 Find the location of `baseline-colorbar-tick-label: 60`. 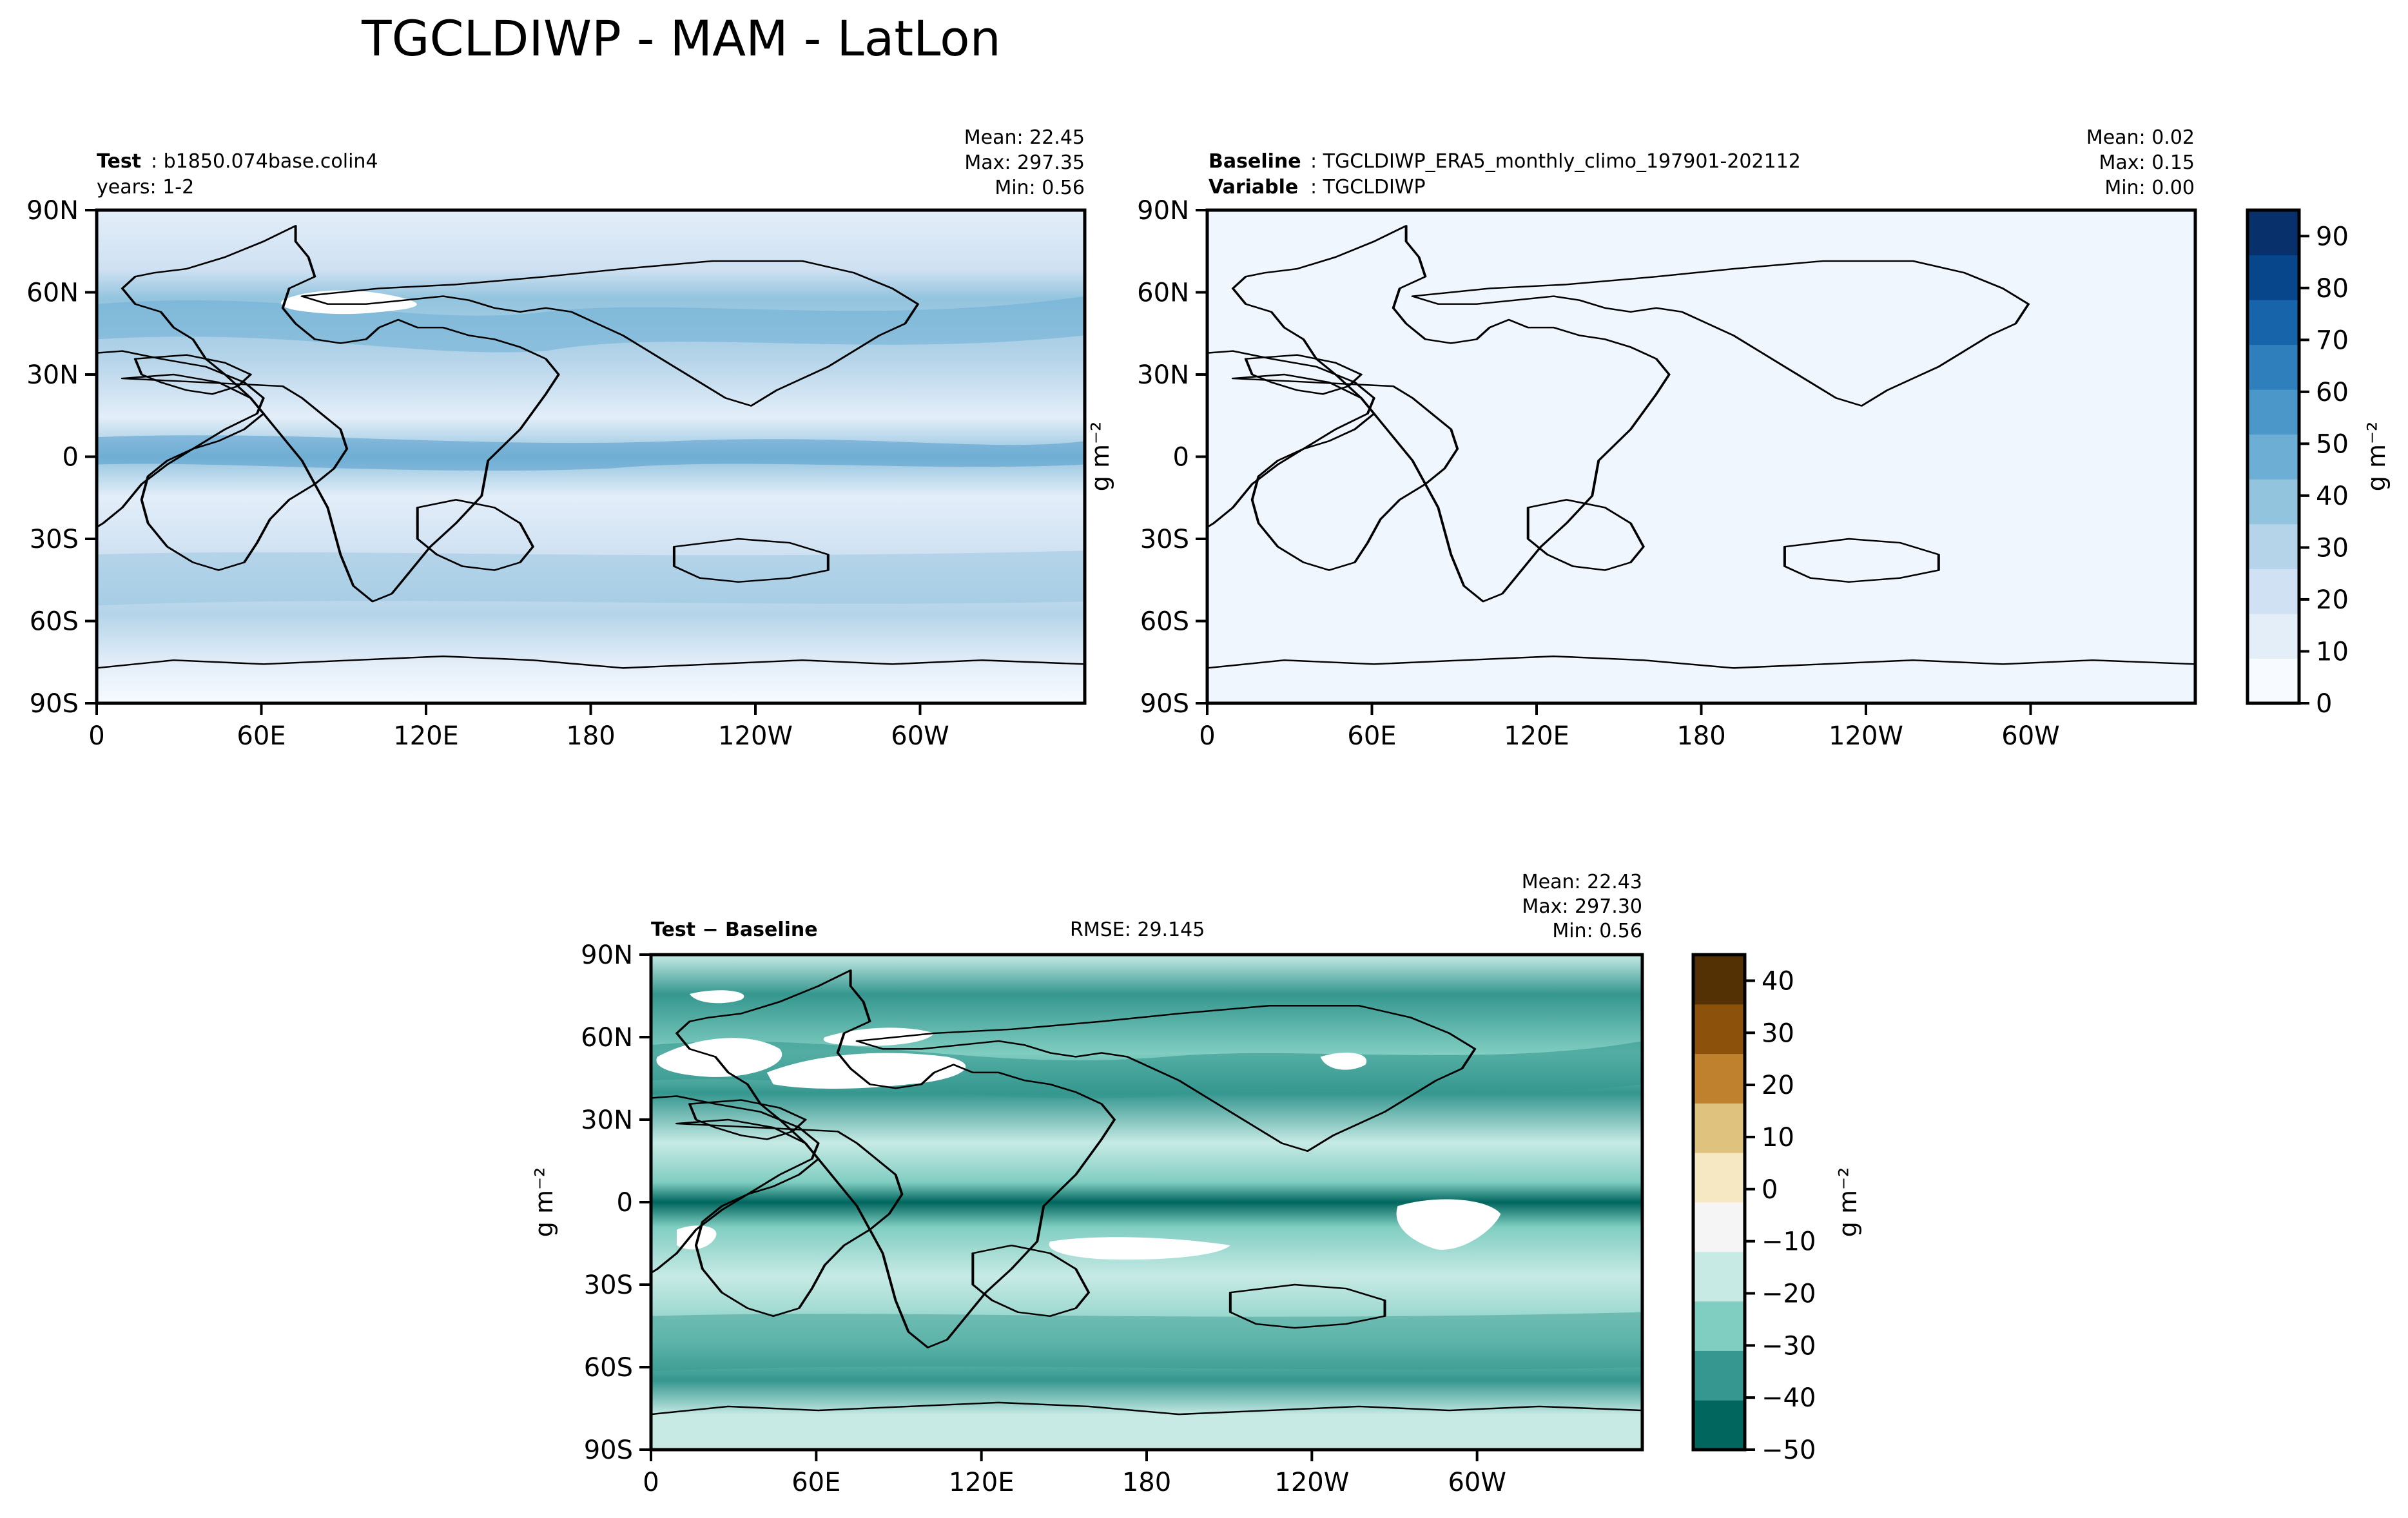

baseline-colorbar-tick-label: 60 is located at coordinates (2332, 392).